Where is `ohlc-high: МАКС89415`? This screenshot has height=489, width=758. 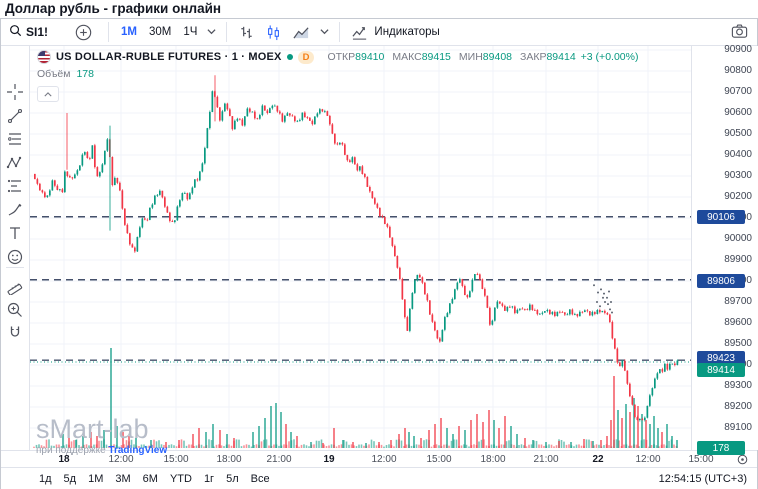 ohlc-high: МАКС89415 is located at coordinates (421, 57).